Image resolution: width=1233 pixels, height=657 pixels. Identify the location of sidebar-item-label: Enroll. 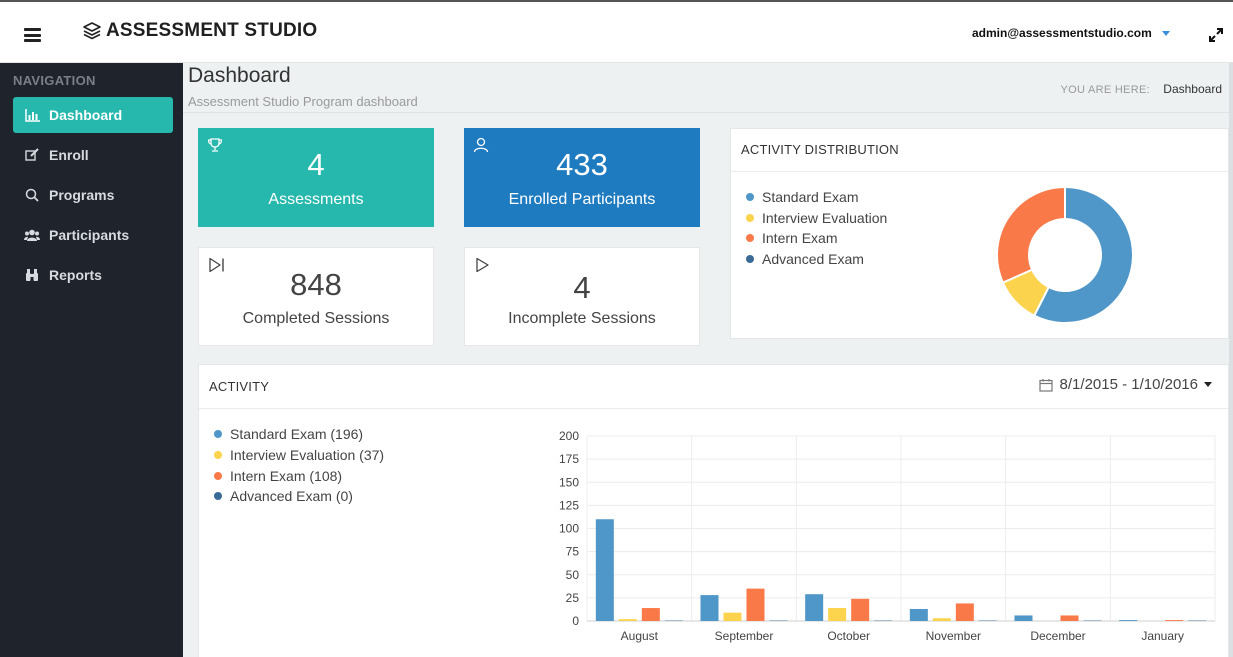
(69, 155).